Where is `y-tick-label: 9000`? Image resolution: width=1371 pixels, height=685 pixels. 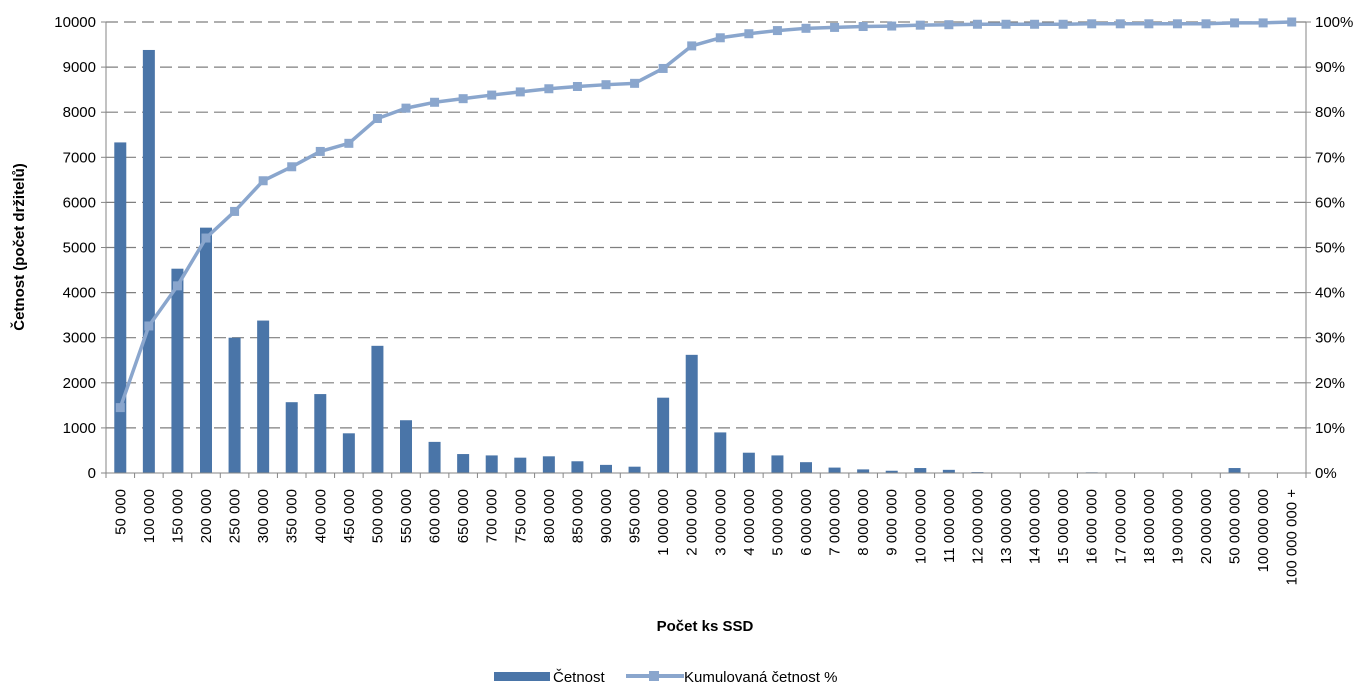 y-tick-label: 9000 is located at coordinates (79, 67).